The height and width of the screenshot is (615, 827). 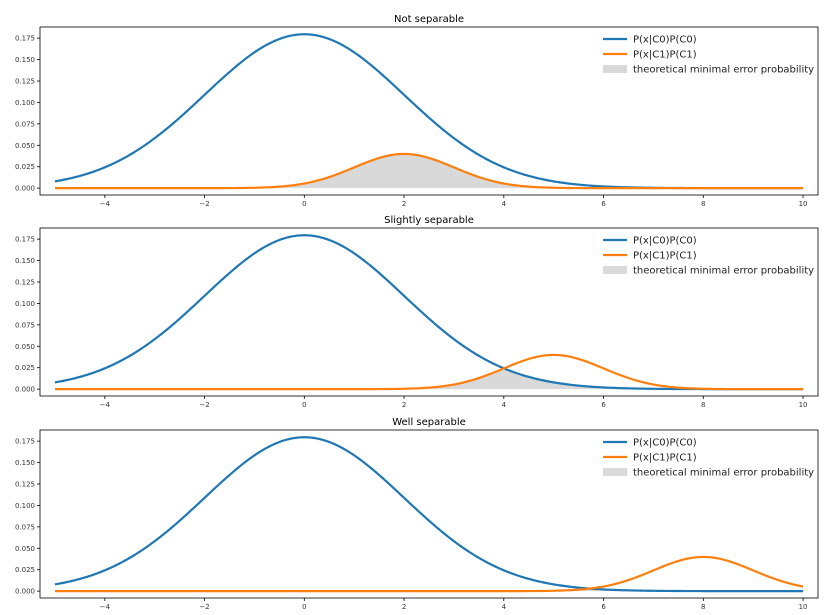 What do you see at coordinates (429, 19) in the screenshot?
I see `panel-title: Not separable` at bounding box center [429, 19].